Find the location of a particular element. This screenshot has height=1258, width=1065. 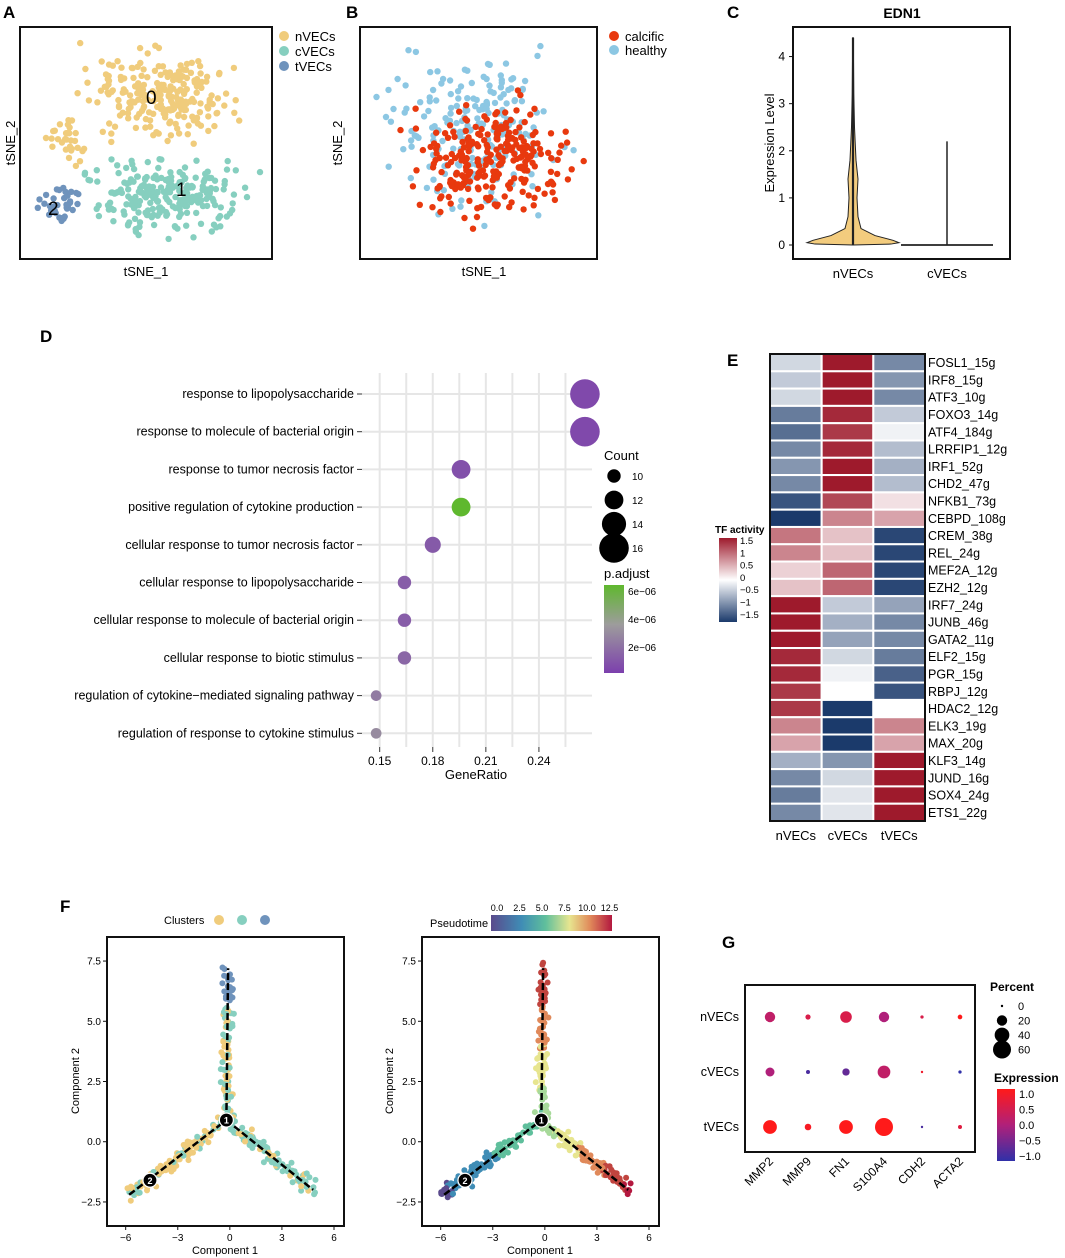

tf-label: PGR_15g is located at coordinates (955, 674).